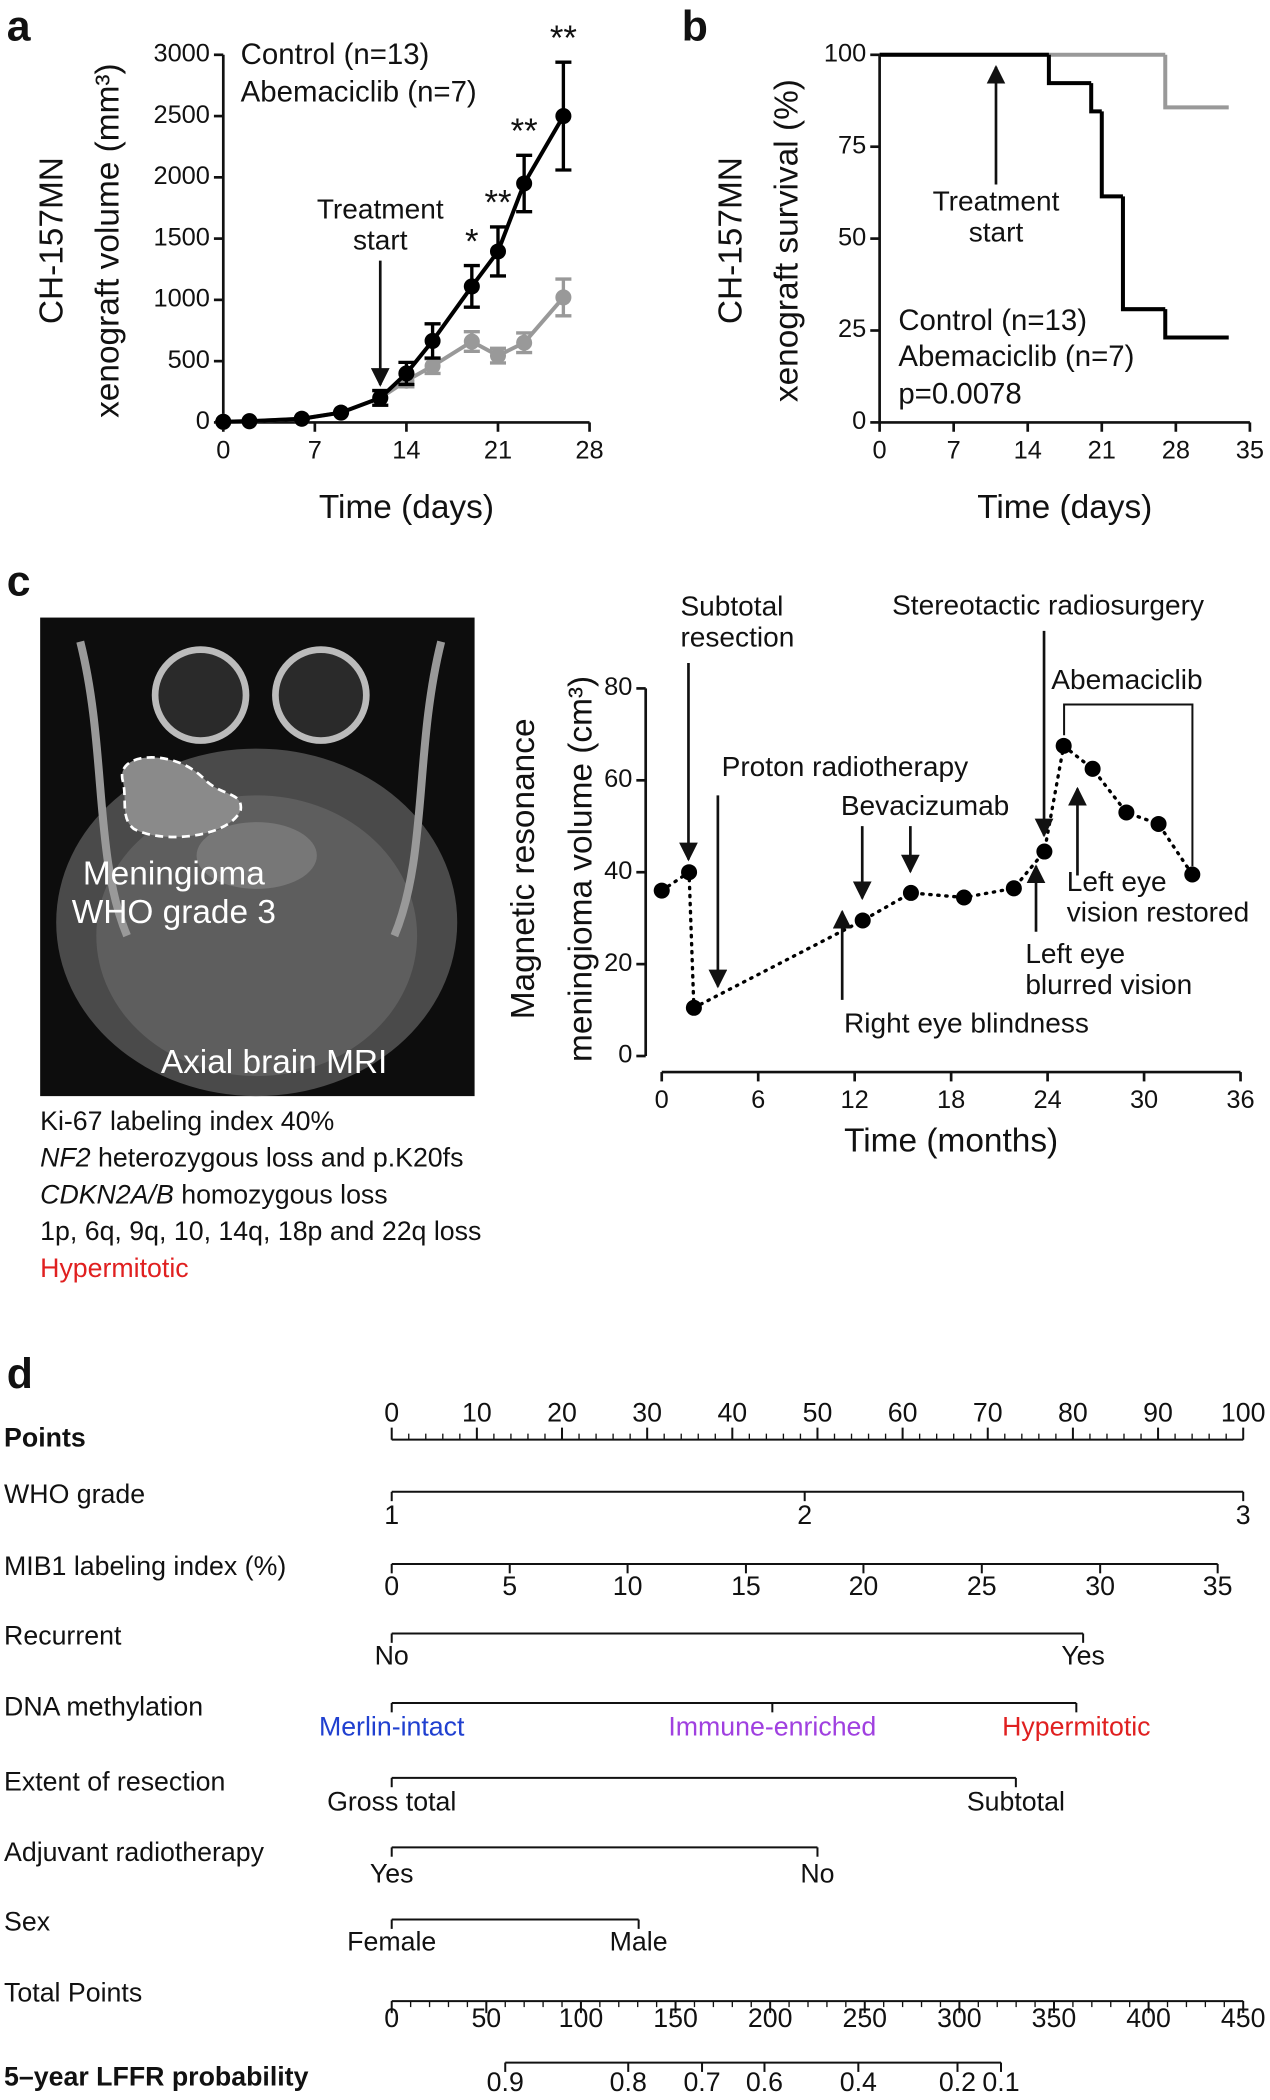  What do you see at coordinates (380, 239) in the screenshot?
I see `annotation: start` at bounding box center [380, 239].